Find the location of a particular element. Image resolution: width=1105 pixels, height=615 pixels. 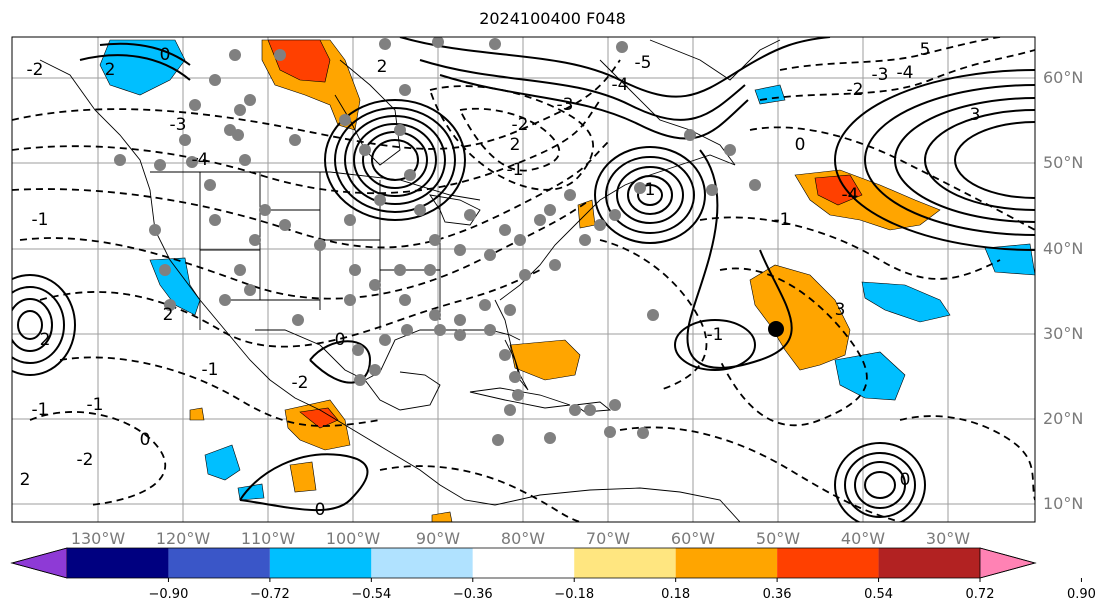

colorbar-tick-label: 0.18 is located at coordinates (676, 594).